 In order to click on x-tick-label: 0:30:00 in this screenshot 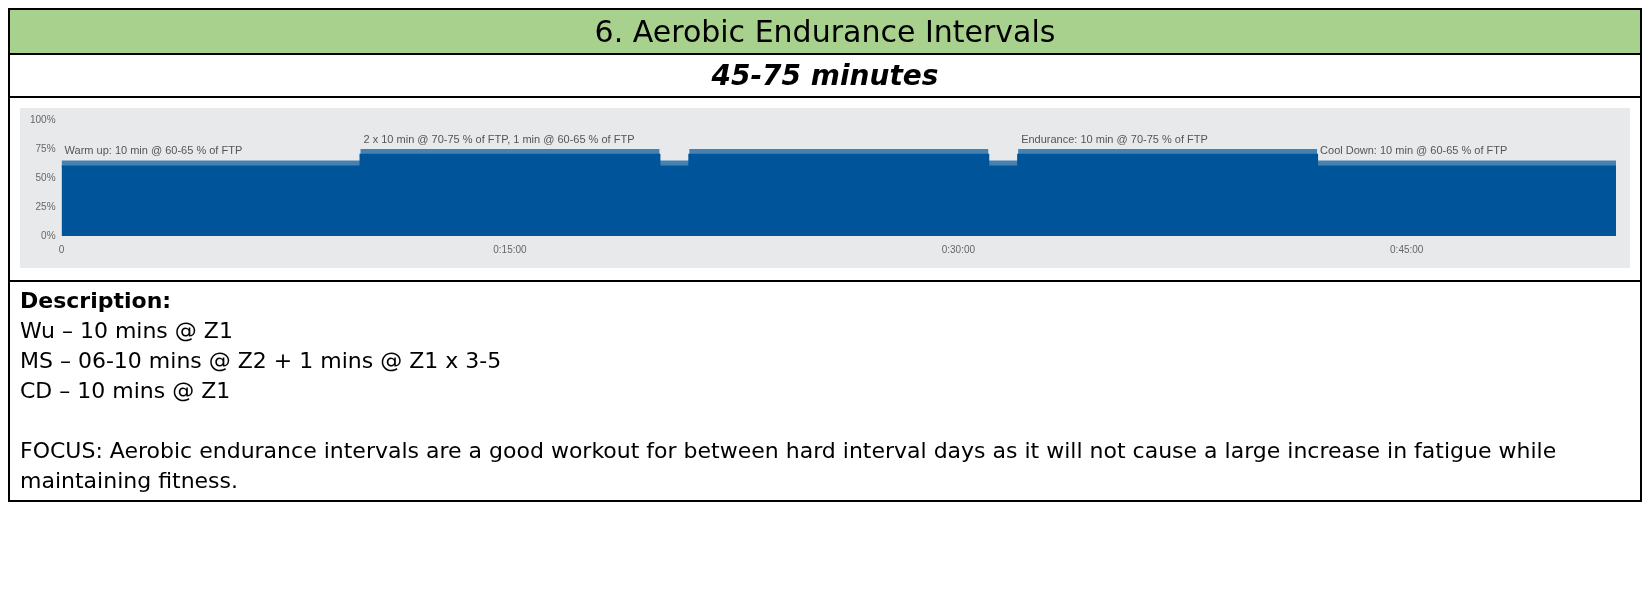, I will do `click(958, 249)`.